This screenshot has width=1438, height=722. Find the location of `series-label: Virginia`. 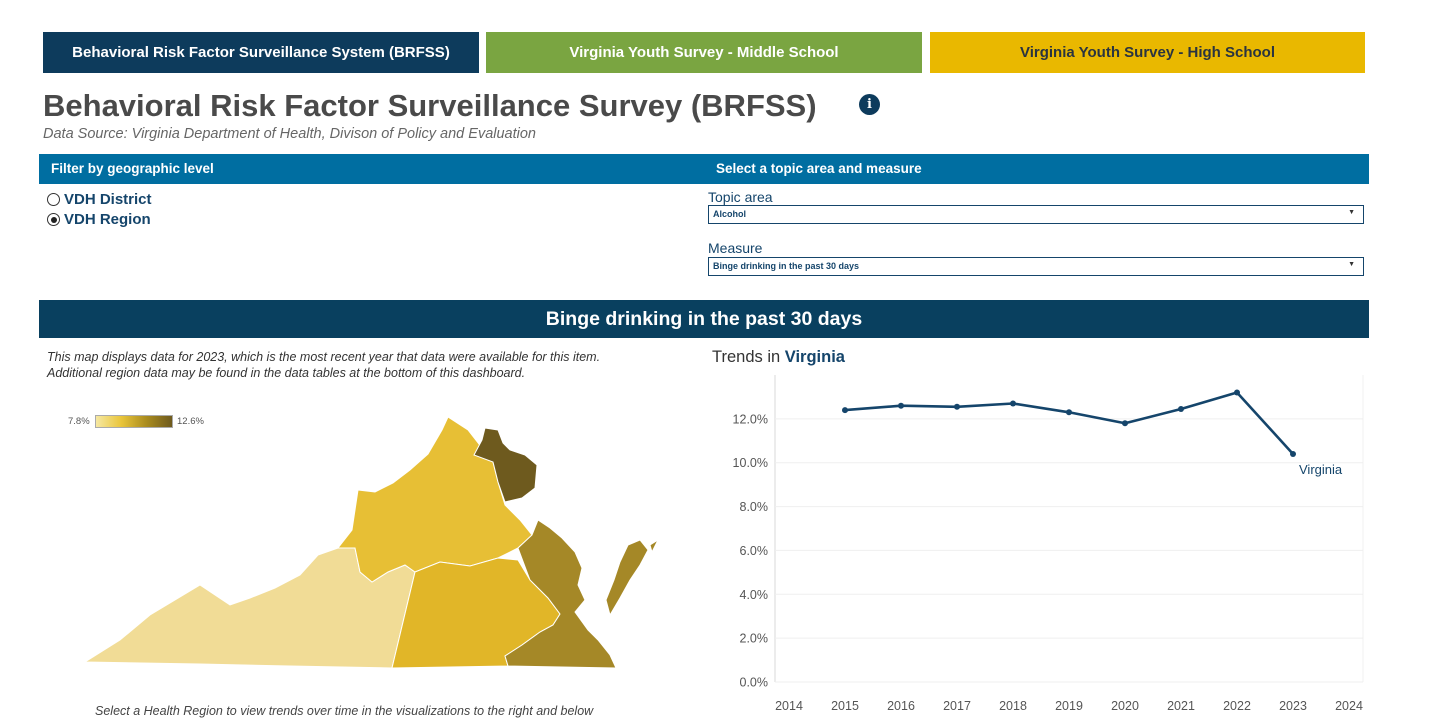

series-label: Virginia is located at coordinates (1321, 469).